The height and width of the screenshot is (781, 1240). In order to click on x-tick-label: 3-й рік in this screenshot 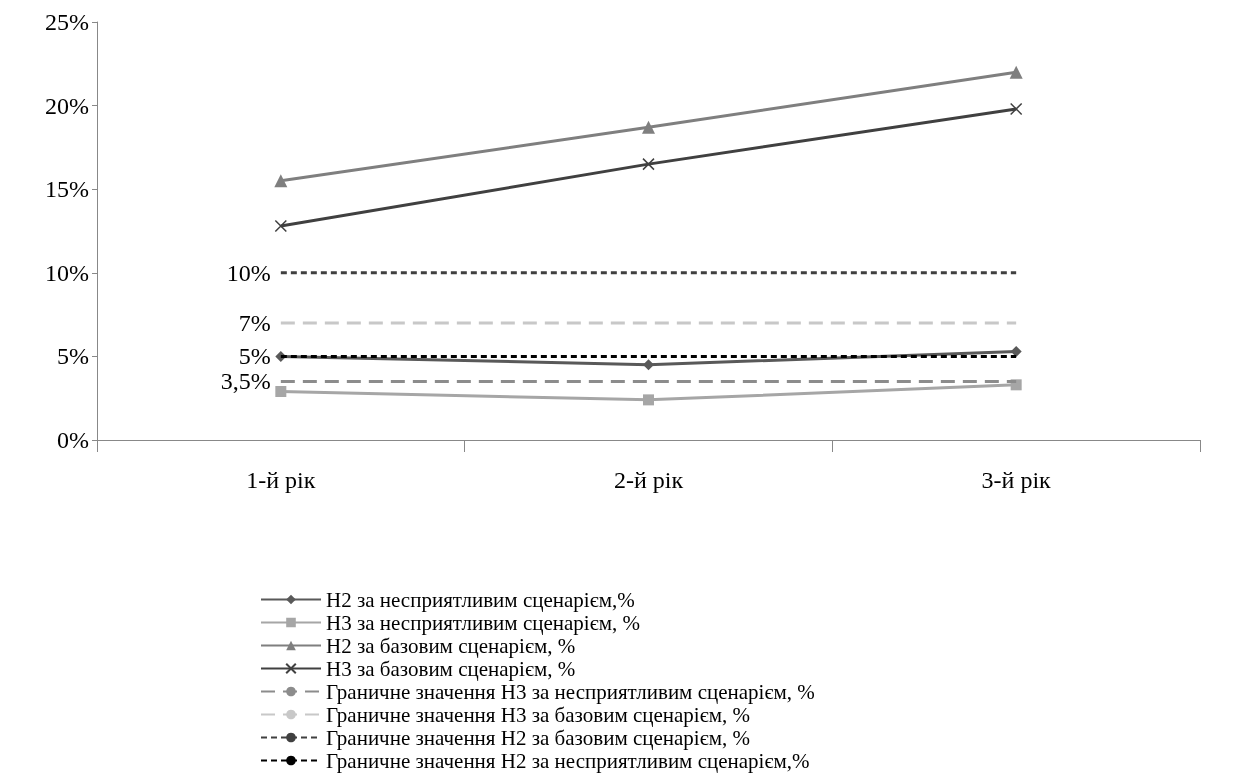, I will do `click(1016, 480)`.